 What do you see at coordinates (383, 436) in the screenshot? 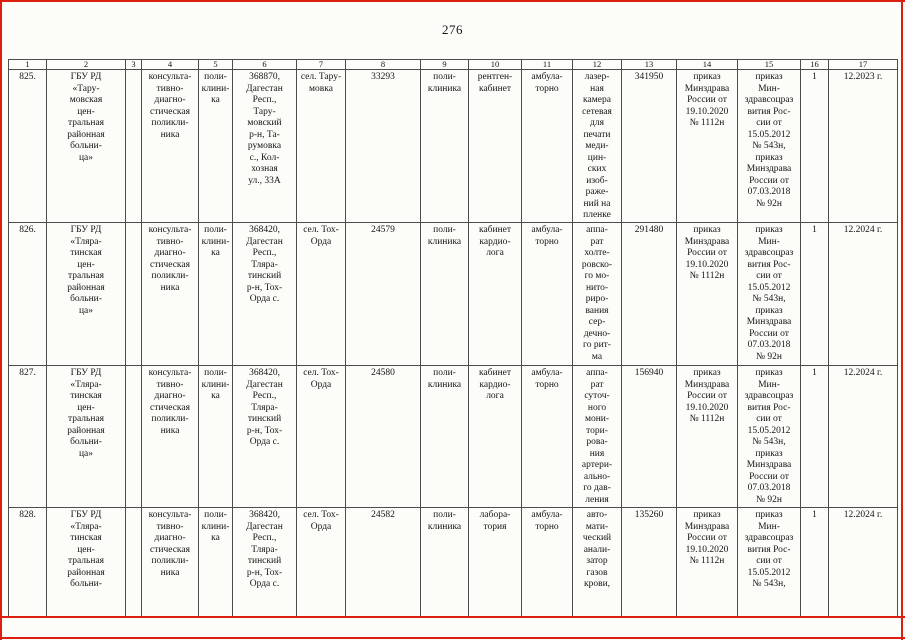
I see `table-cell: 24580` at bounding box center [383, 436].